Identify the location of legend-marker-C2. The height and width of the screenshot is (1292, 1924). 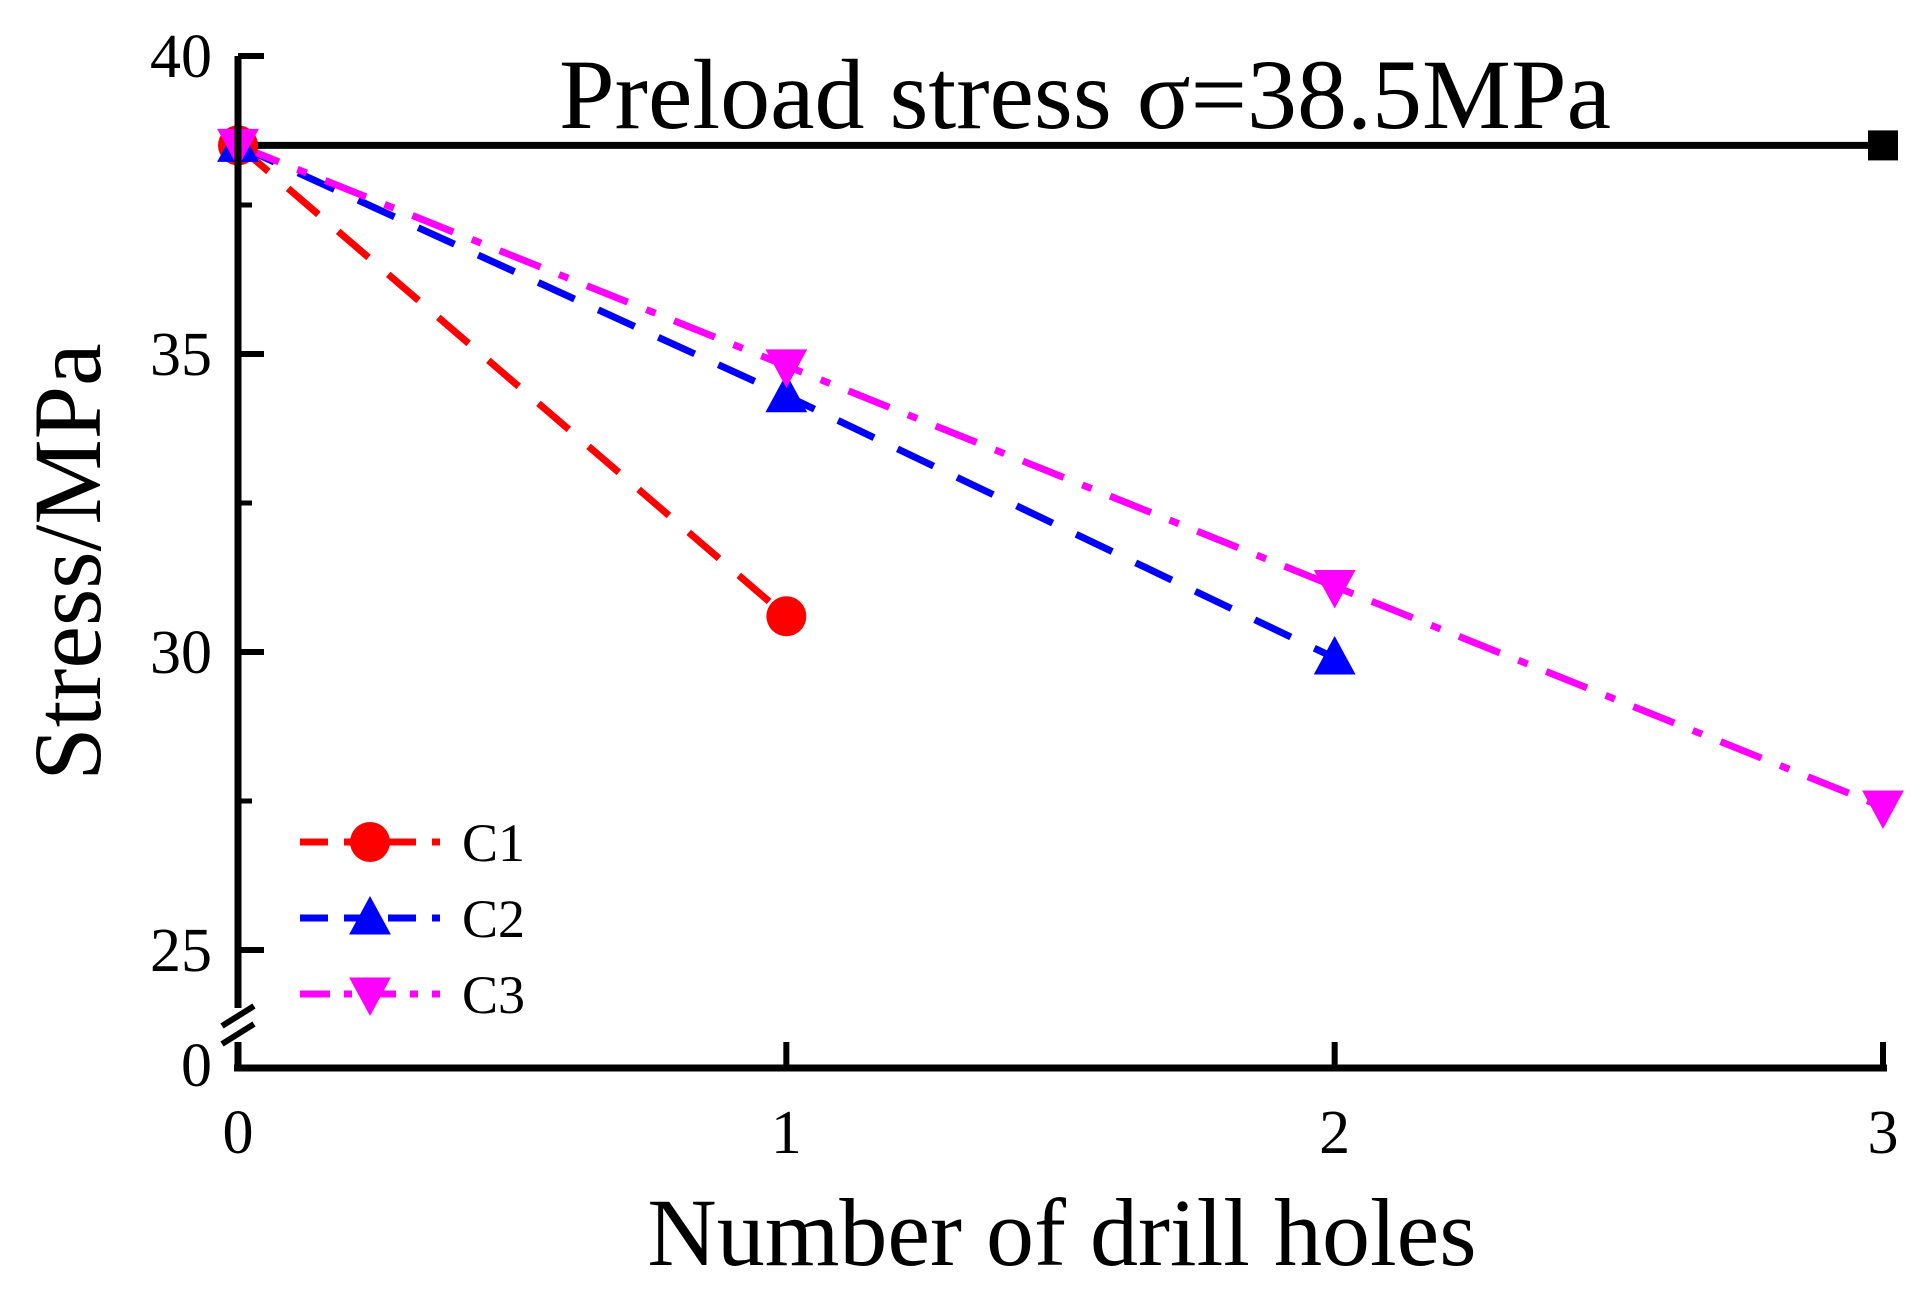
(370, 915).